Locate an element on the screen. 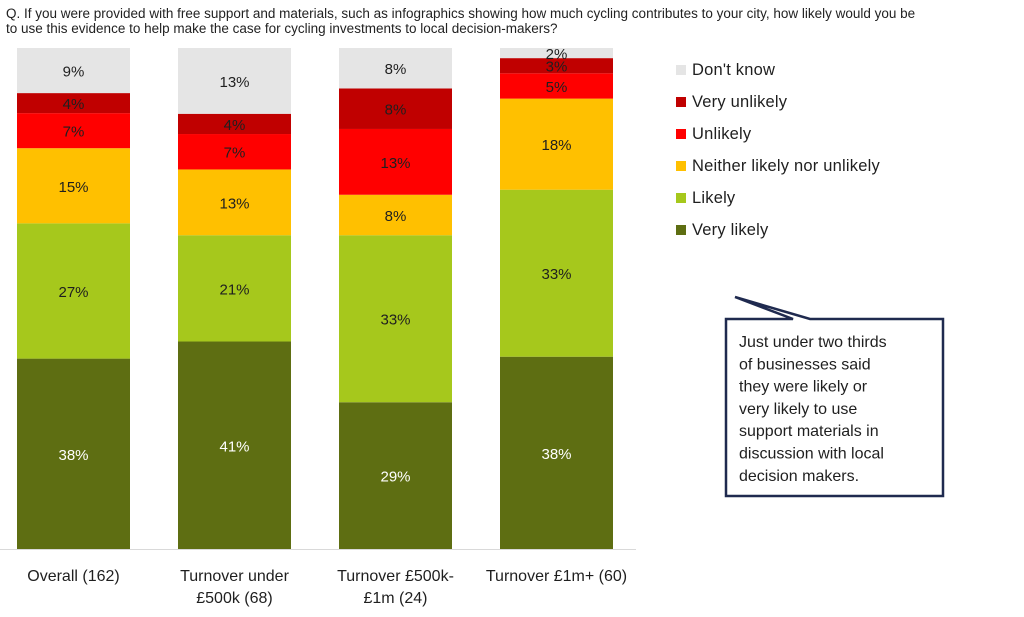 This screenshot has height=617, width=1024. data-label-don-t-know-2: 13% is located at coordinates (234, 82).